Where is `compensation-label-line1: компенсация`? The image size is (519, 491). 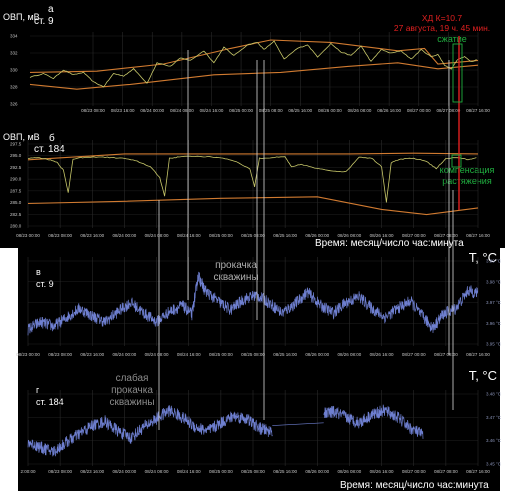
compensation-label-line1: компенсация is located at coordinates (467, 170).